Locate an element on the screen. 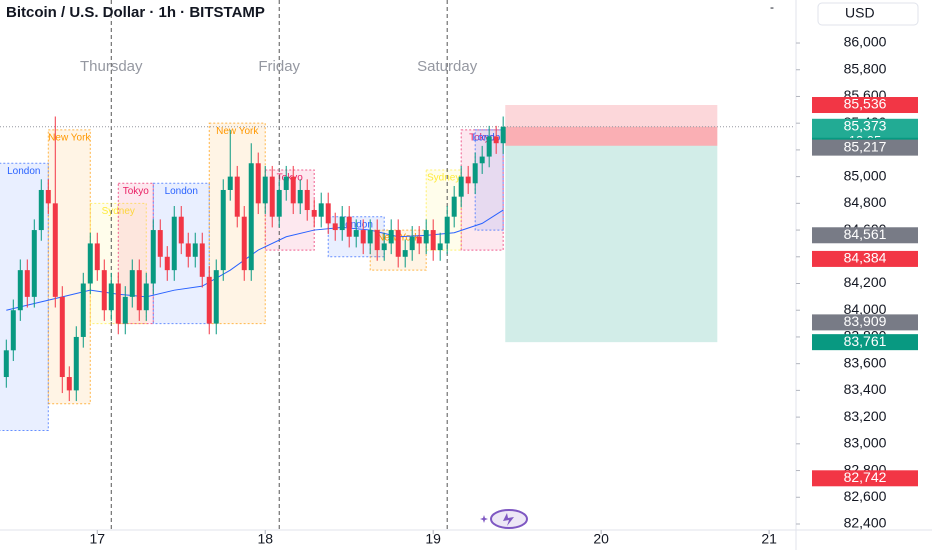  y-tick-label: 83,200 is located at coordinates (865, 416).